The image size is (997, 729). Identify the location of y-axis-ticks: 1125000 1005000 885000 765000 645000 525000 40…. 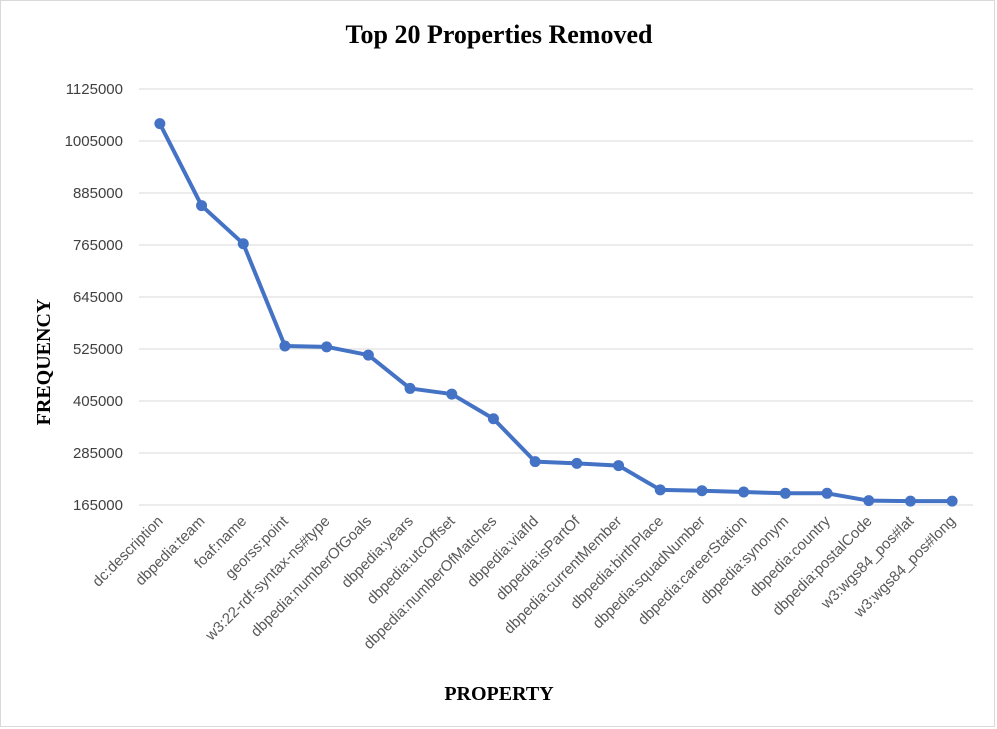
(94, 297).